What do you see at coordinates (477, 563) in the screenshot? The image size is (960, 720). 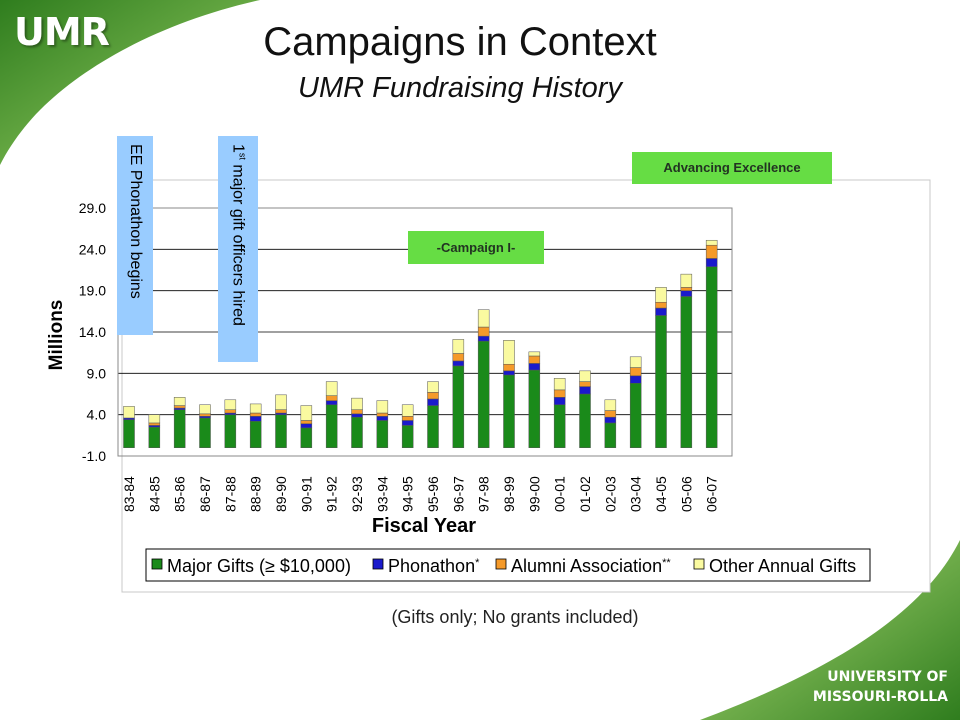 I see `legend-marker: *` at bounding box center [477, 563].